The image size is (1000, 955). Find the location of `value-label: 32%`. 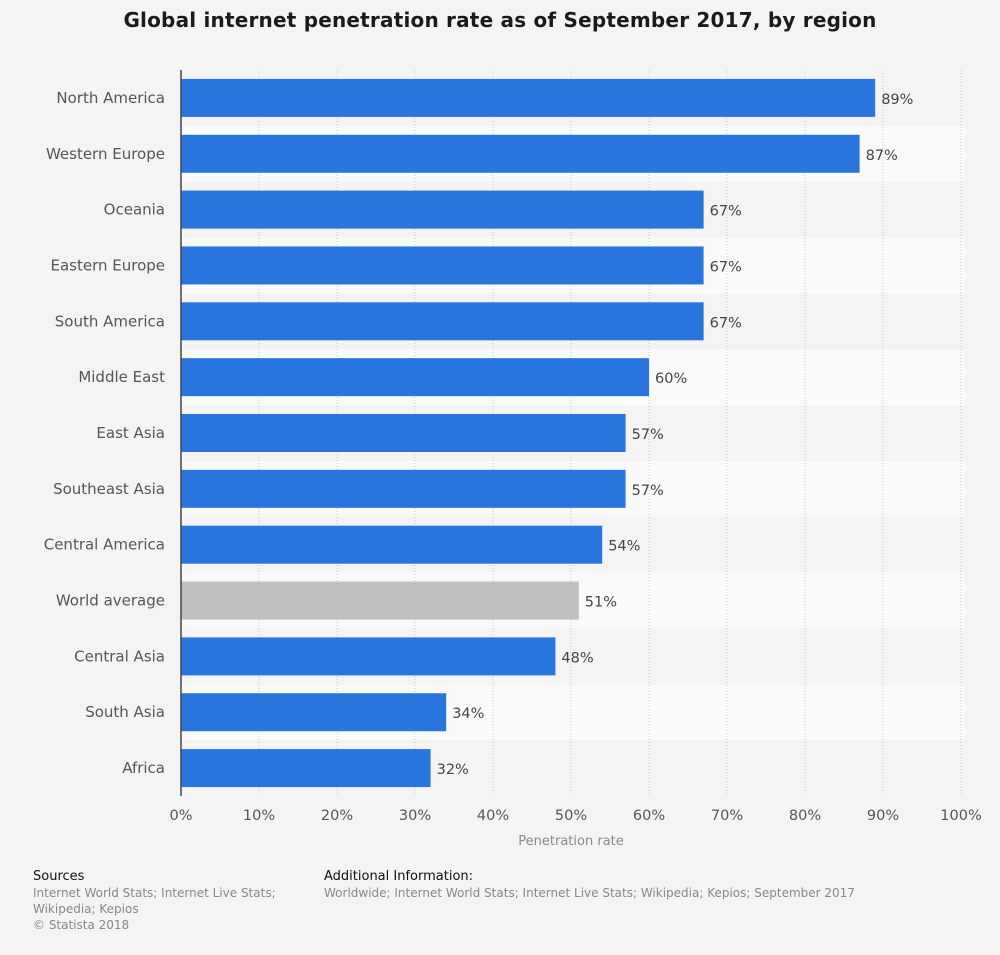

value-label: 32% is located at coordinates (453, 770).